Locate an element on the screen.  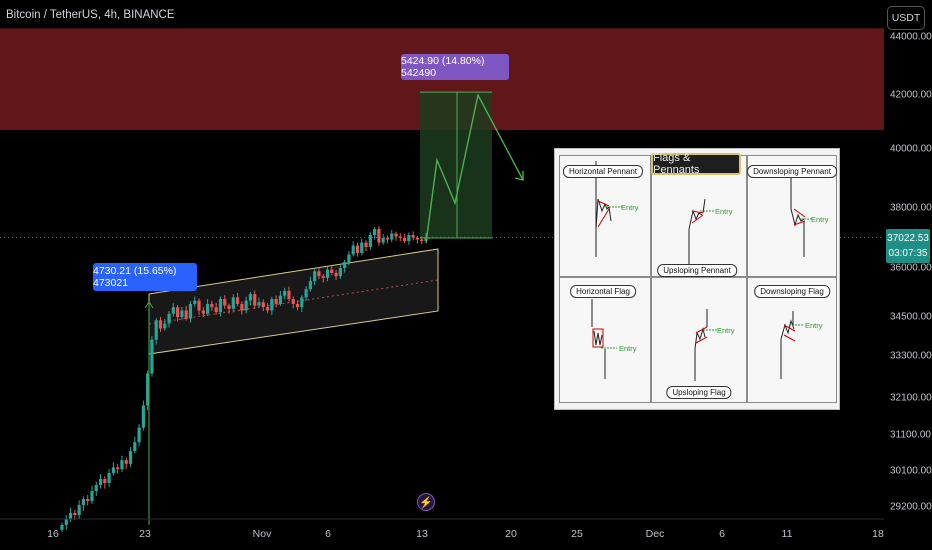
y-tick-label: 40000.00 is located at coordinates (911, 149).